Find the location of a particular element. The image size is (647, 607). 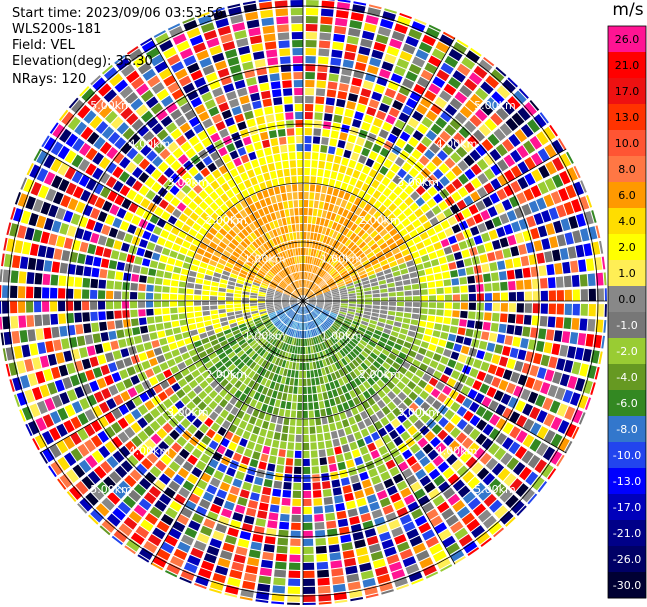

range-ring-label: 4.00km is located at coordinates (150, 451).